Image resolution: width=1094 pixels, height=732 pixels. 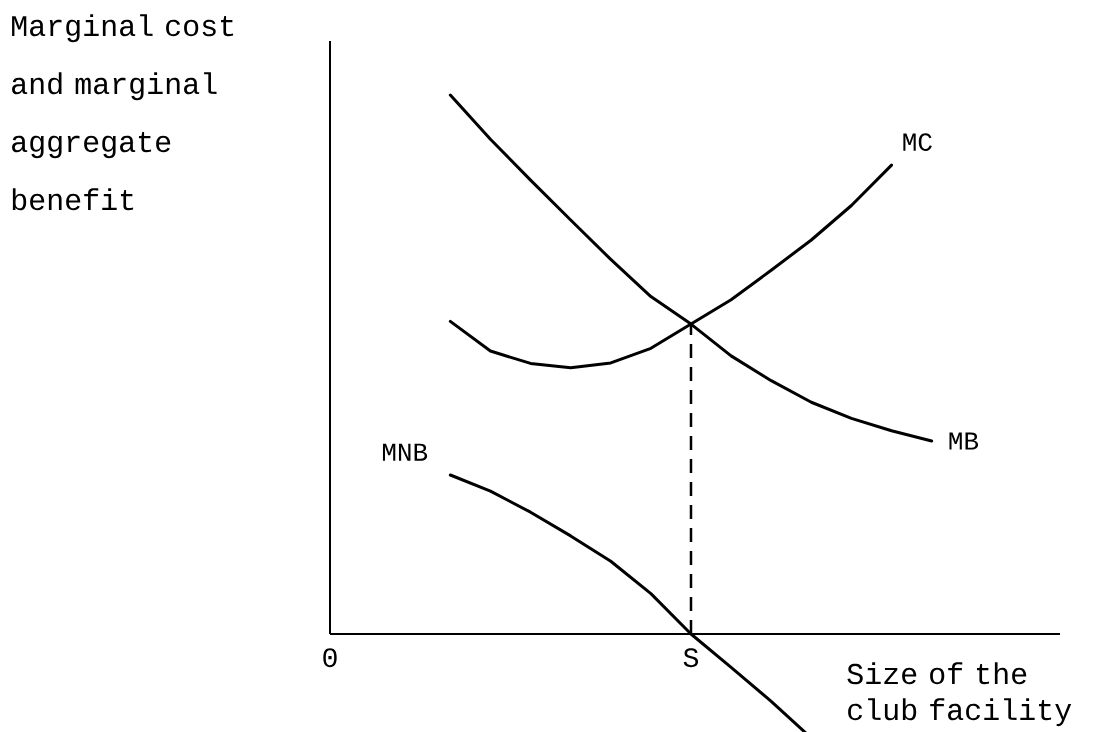 I want to click on x-axis-title: Size of the club facility, so click(x=959, y=694).